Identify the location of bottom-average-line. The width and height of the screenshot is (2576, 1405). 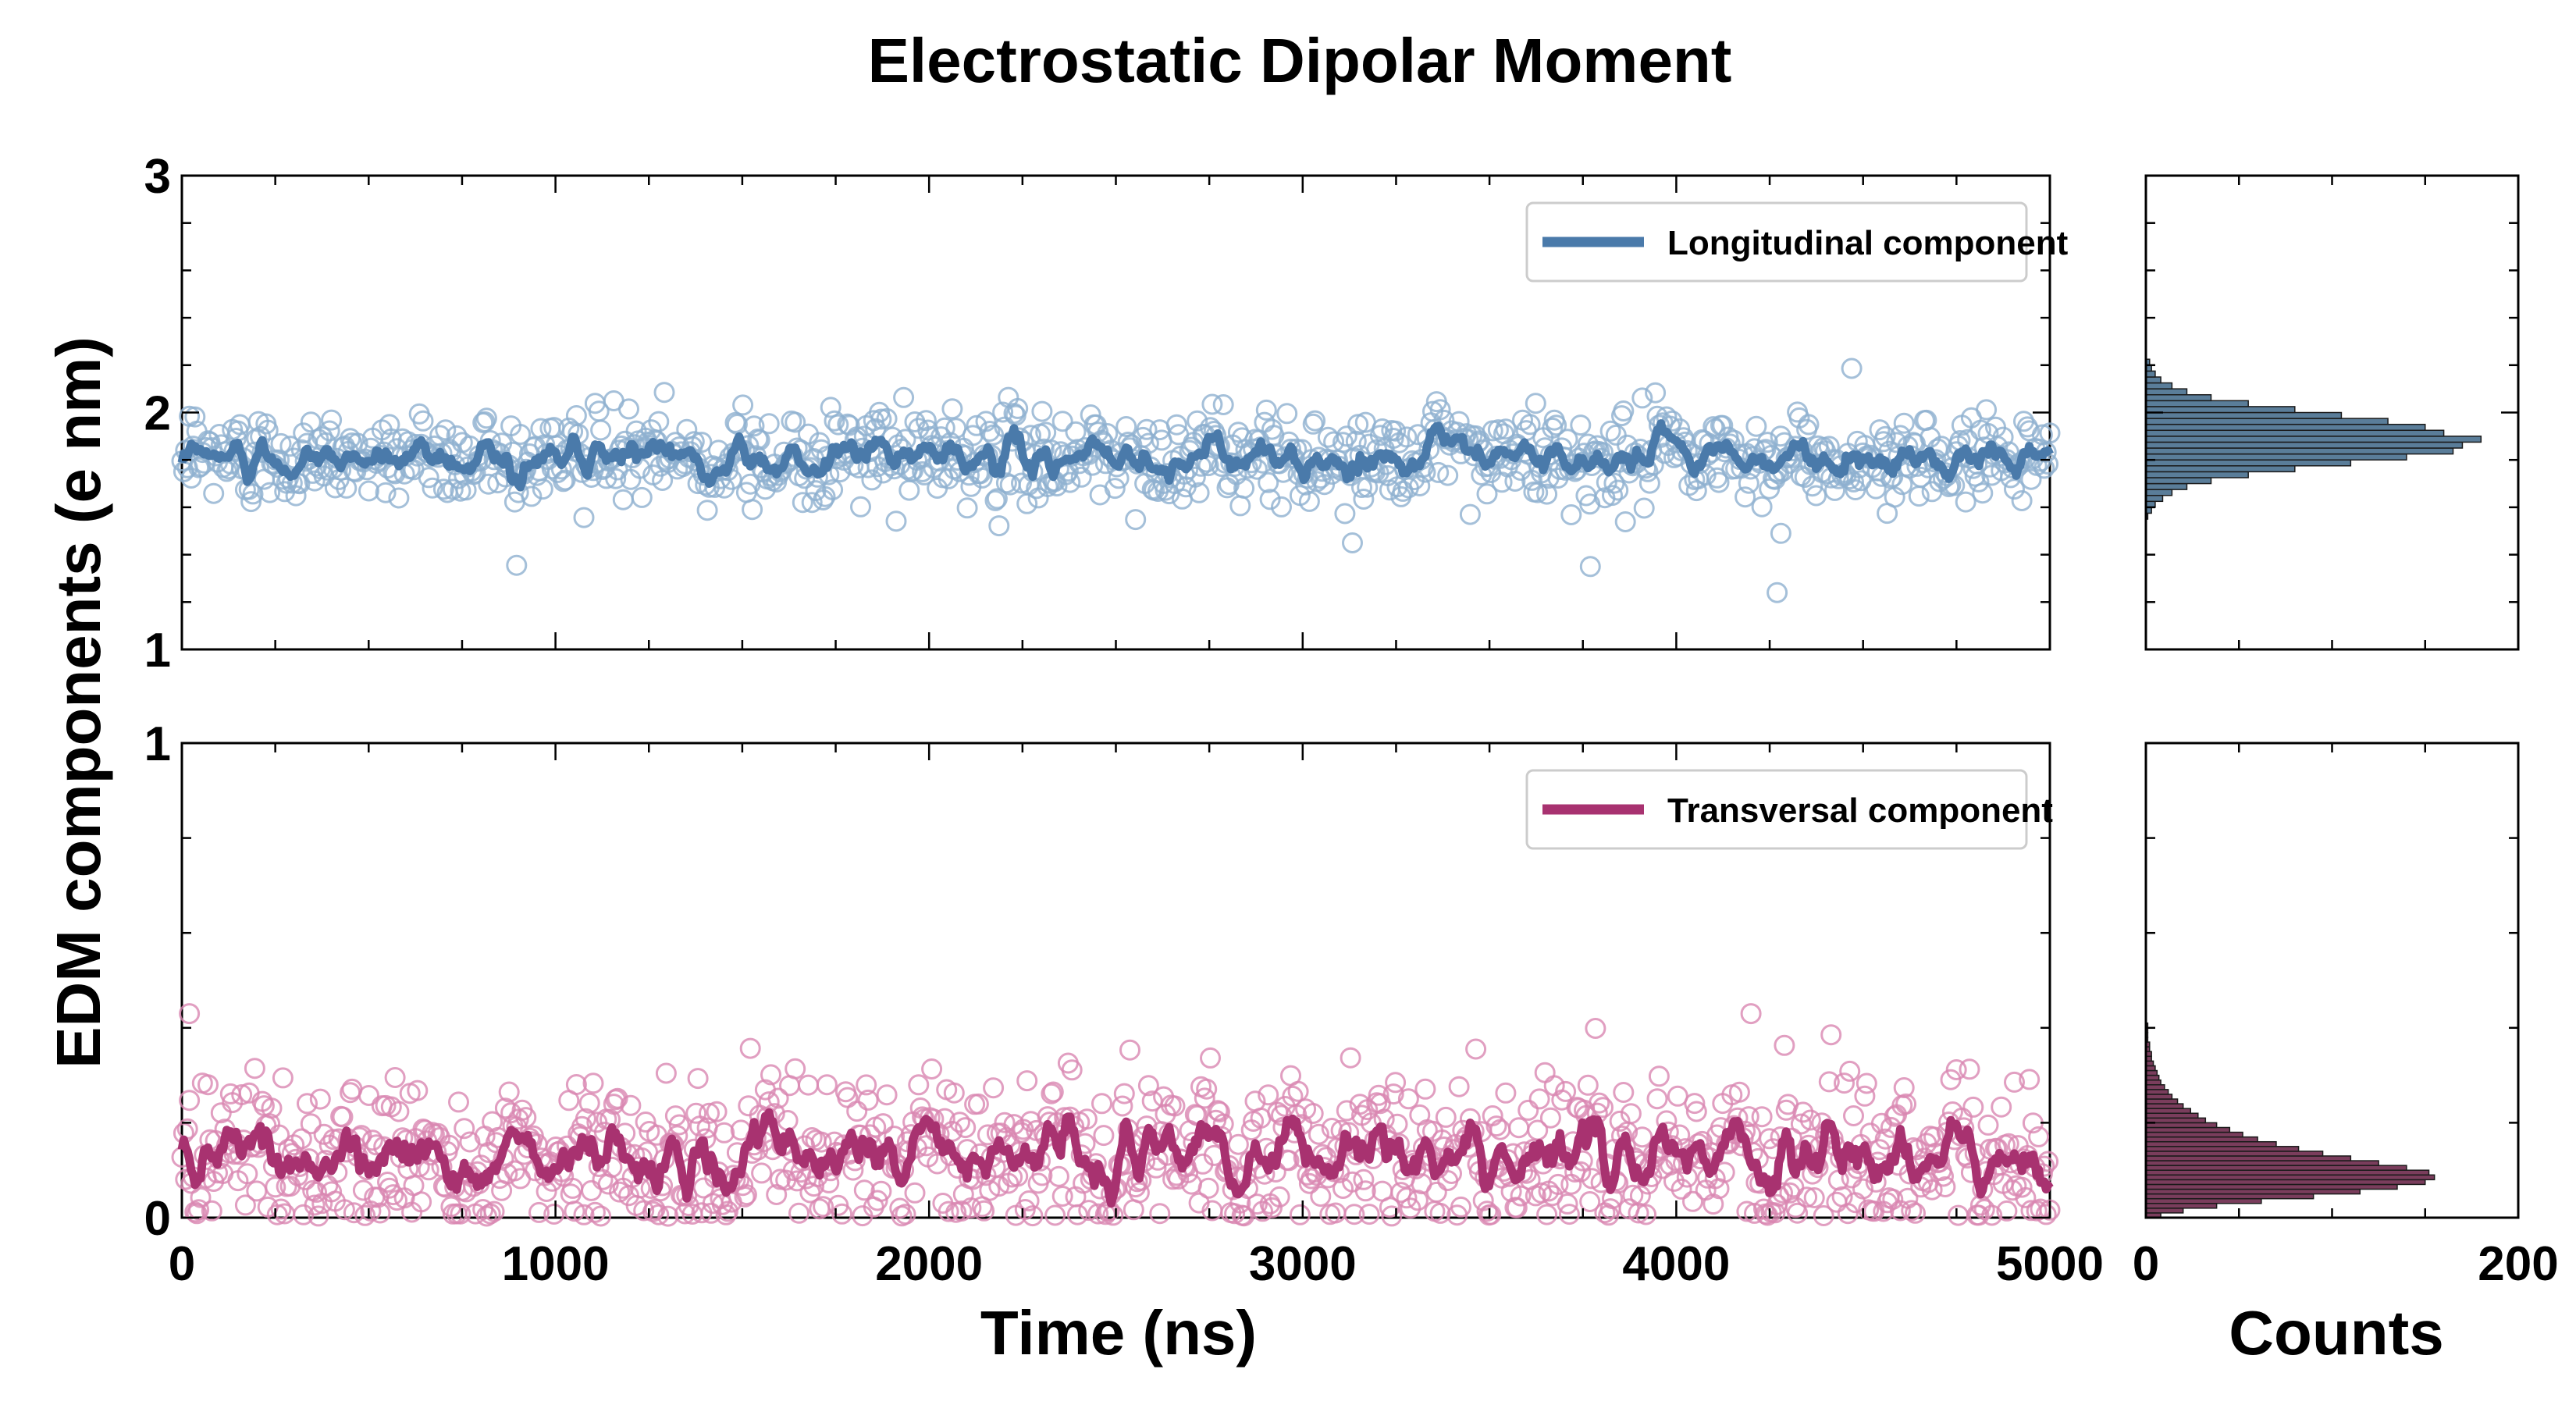
(1115, 1158).